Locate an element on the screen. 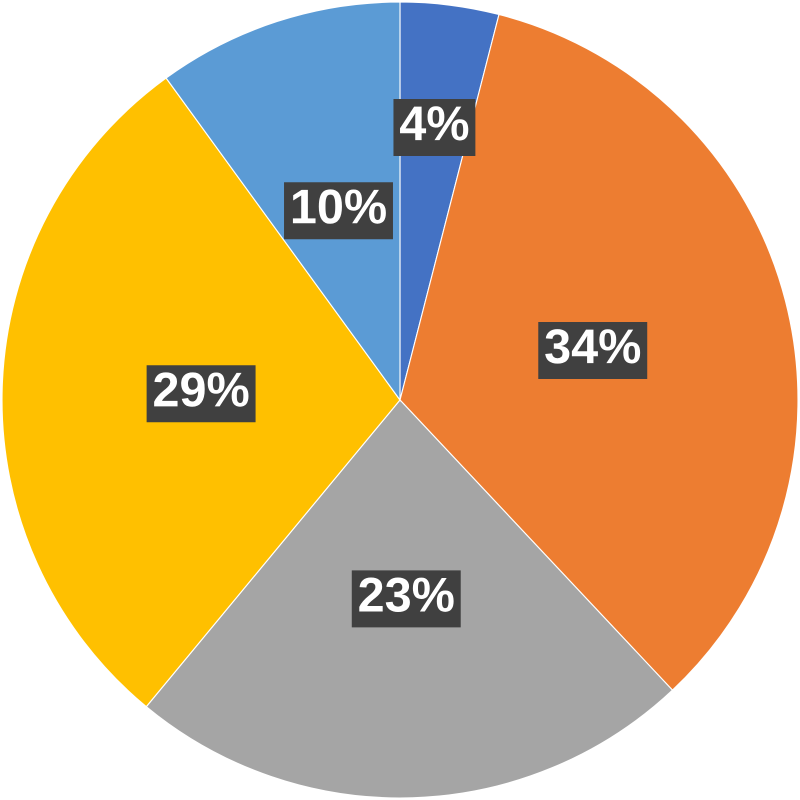  data-label: 23% is located at coordinates (406, 595).